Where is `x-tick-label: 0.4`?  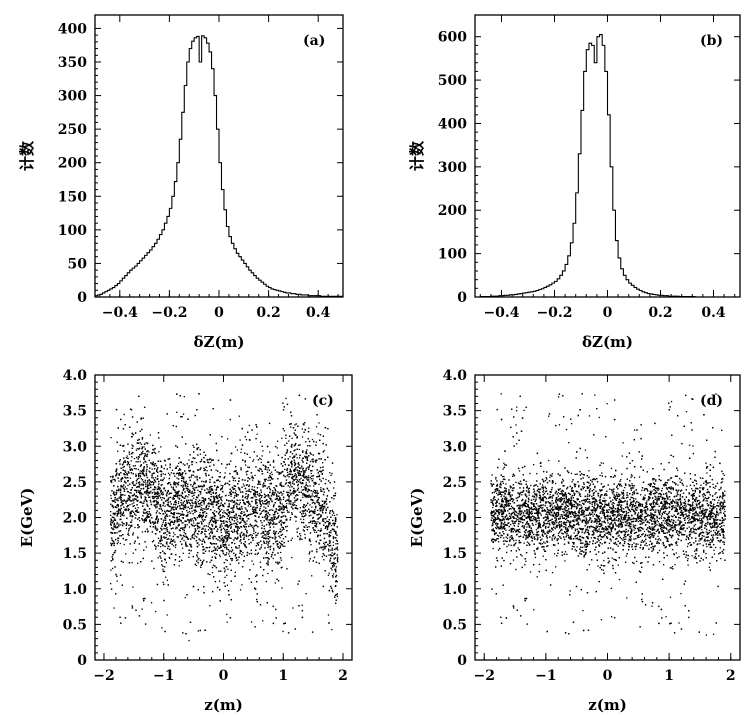 x-tick-label: 0.4 is located at coordinates (318, 313).